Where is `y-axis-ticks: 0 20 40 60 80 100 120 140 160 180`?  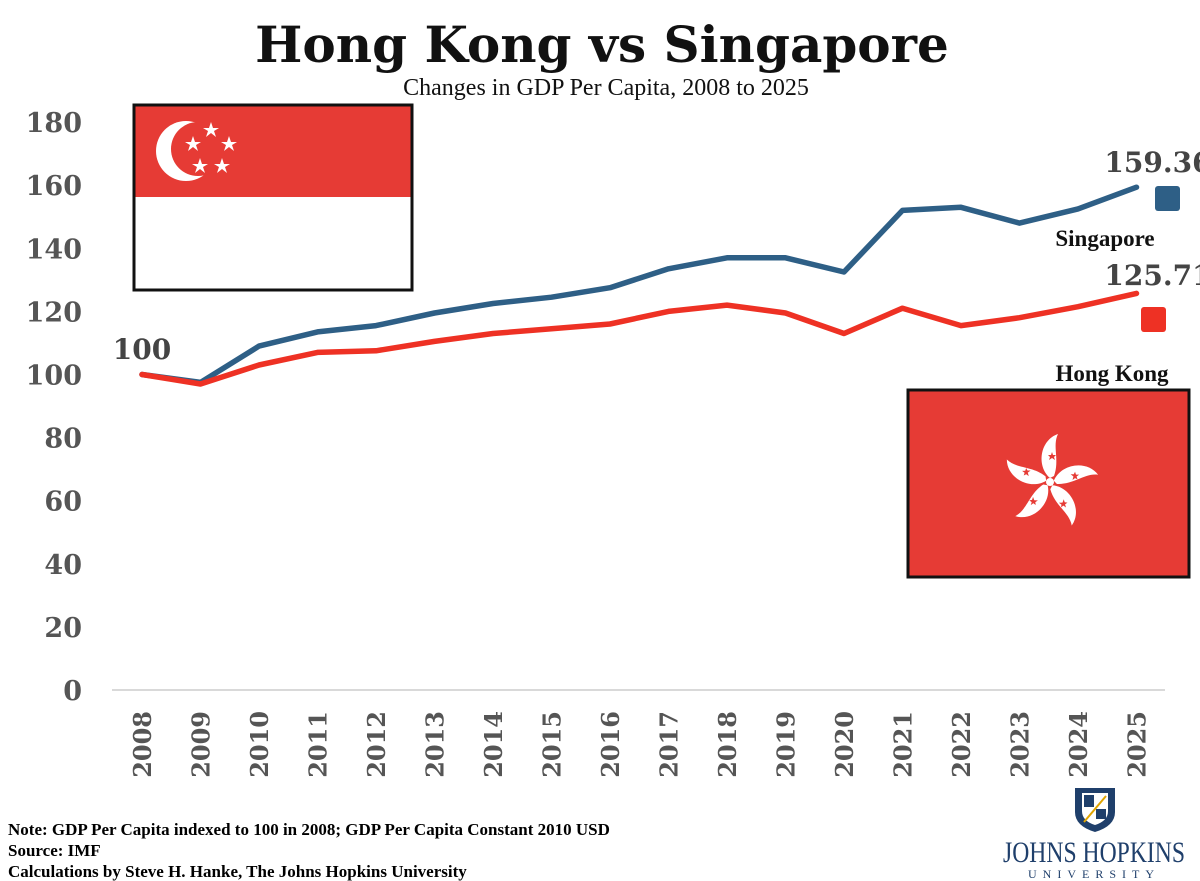 y-axis-ticks: 0 20 40 60 80 100 120 140 160 180 is located at coordinates (54, 407).